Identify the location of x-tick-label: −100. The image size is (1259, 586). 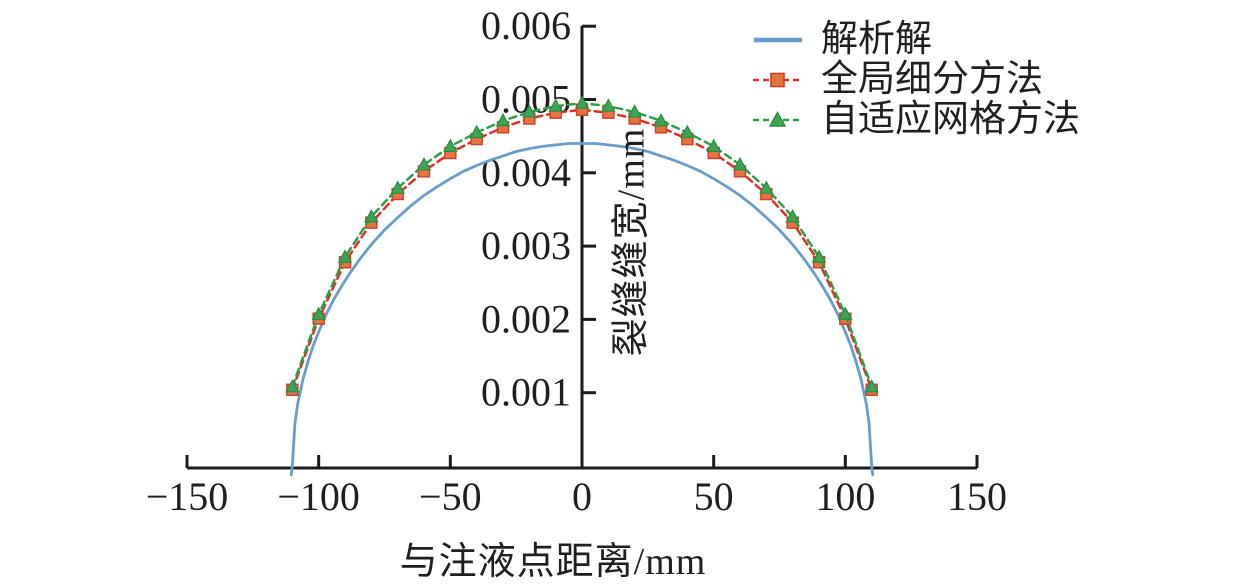
(318, 496).